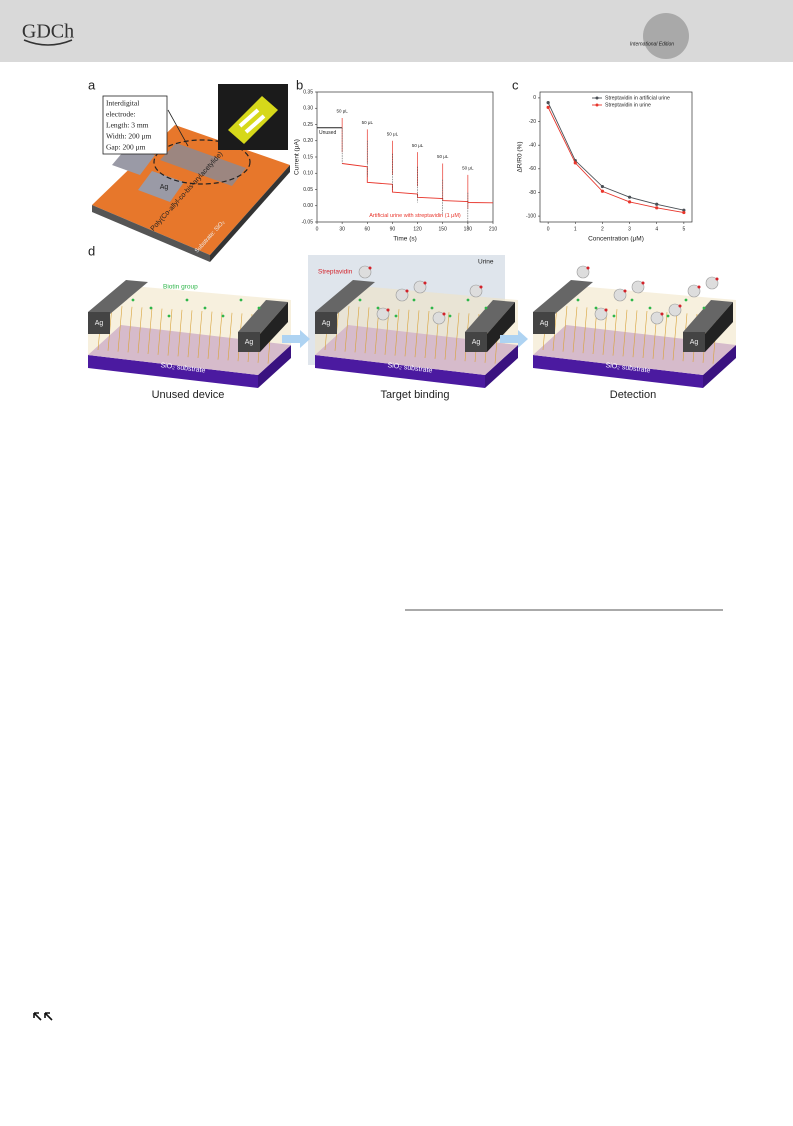 Image resolution: width=793 pixels, height=1126 pixels. What do you see at coordinates (308, 92) in the screenshot?
I see `y-tick-label: 0.35` at bounding box center [308, 92].